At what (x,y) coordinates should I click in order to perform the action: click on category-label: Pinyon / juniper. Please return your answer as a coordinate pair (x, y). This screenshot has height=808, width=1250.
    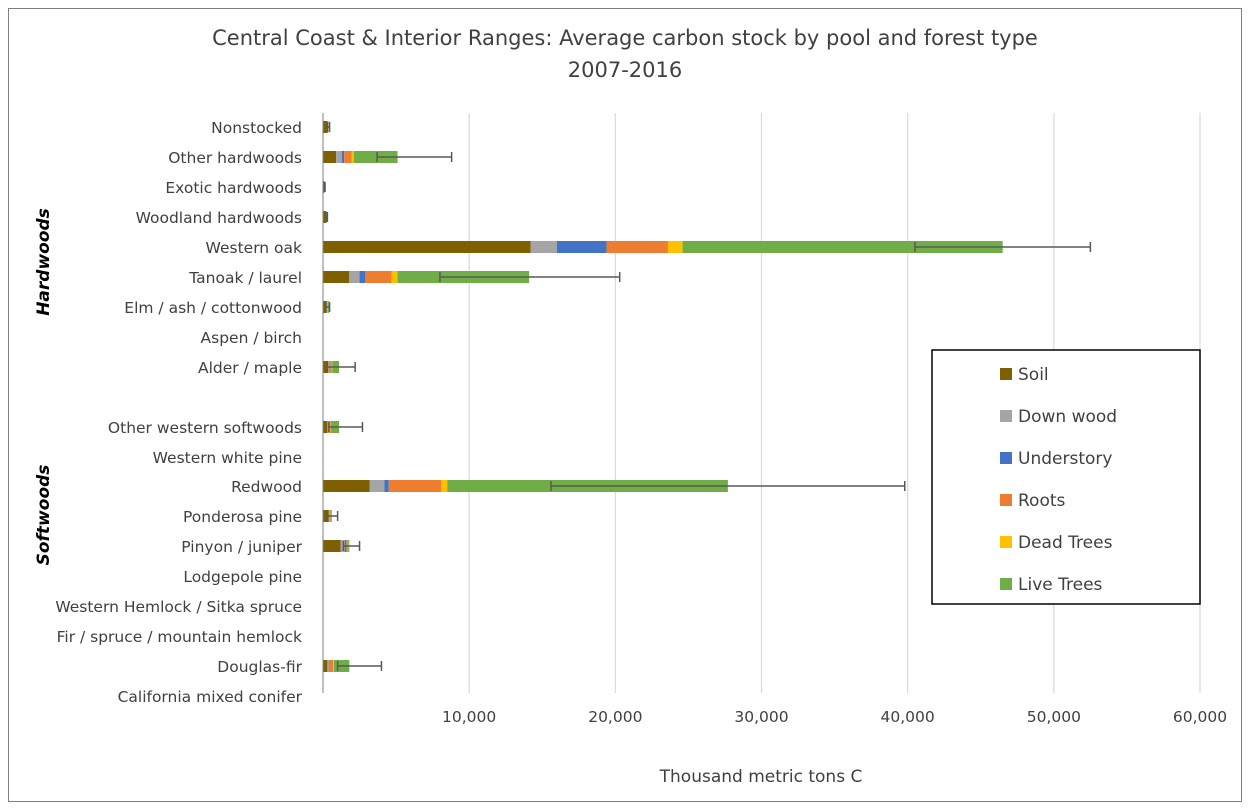
    Looking at the image, I should click on (241, 547).